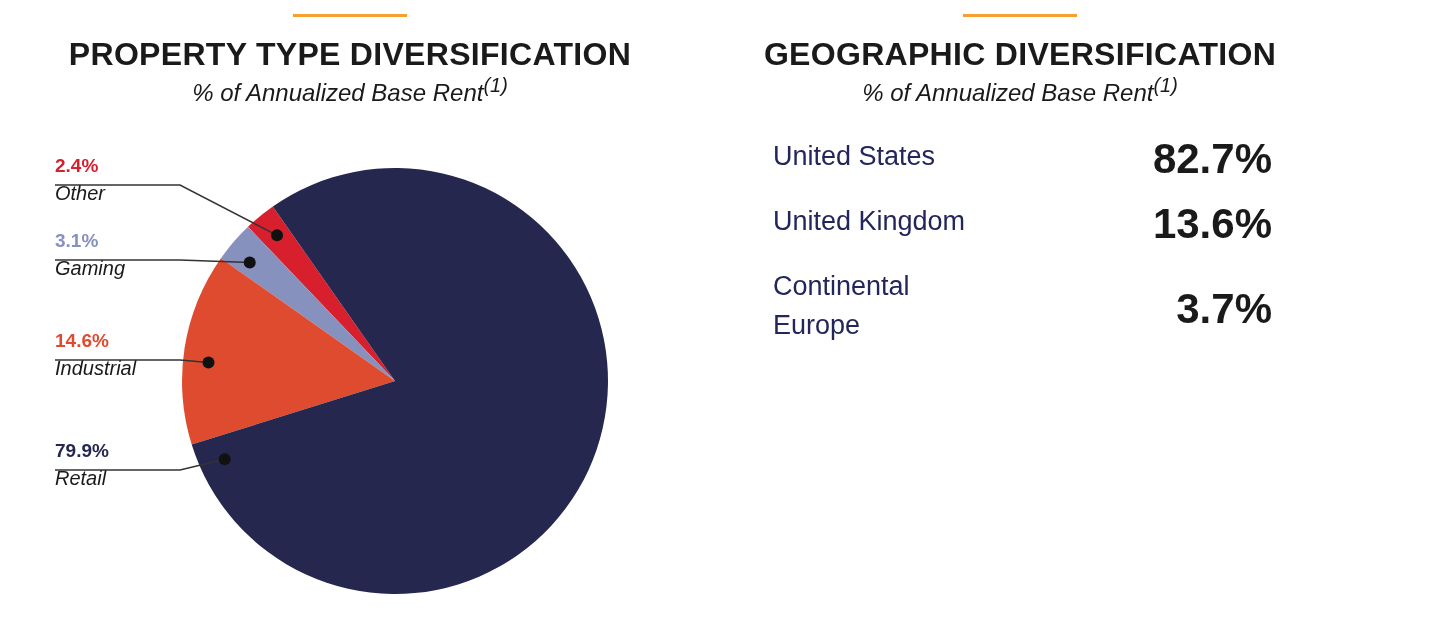 This screenshot has height=623, width=1456. What do you see at coordinates (1224, 308) in the screenshot?
I see `data-label: 3.7%` at bounding box center [1224, 308].